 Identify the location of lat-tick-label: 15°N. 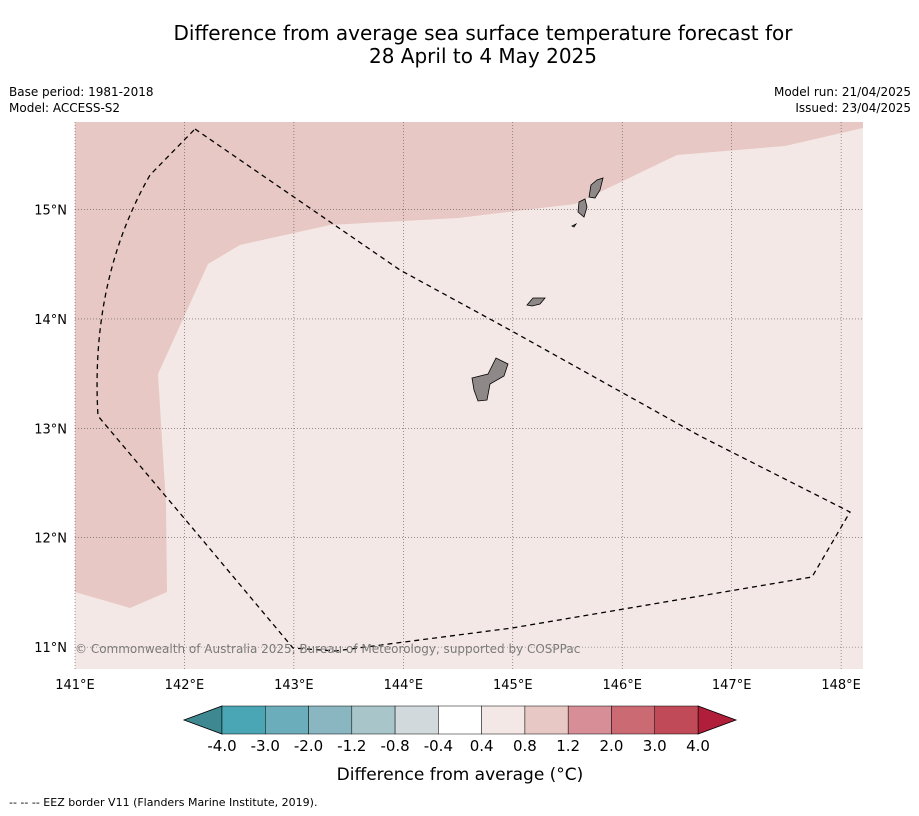
(50, 211).